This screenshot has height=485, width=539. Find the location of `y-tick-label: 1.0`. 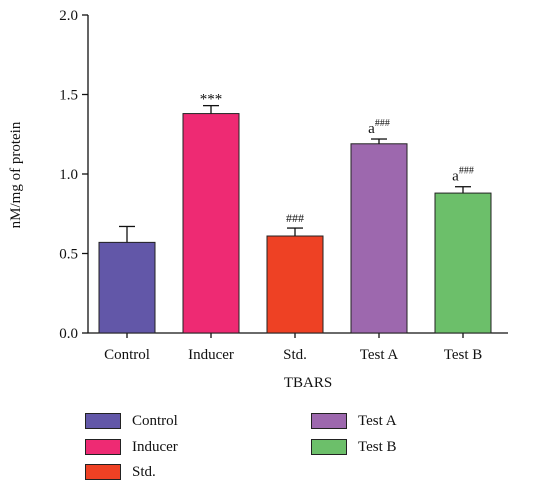

y-tick-label: 1.0 is located at coordinates (68, 175).